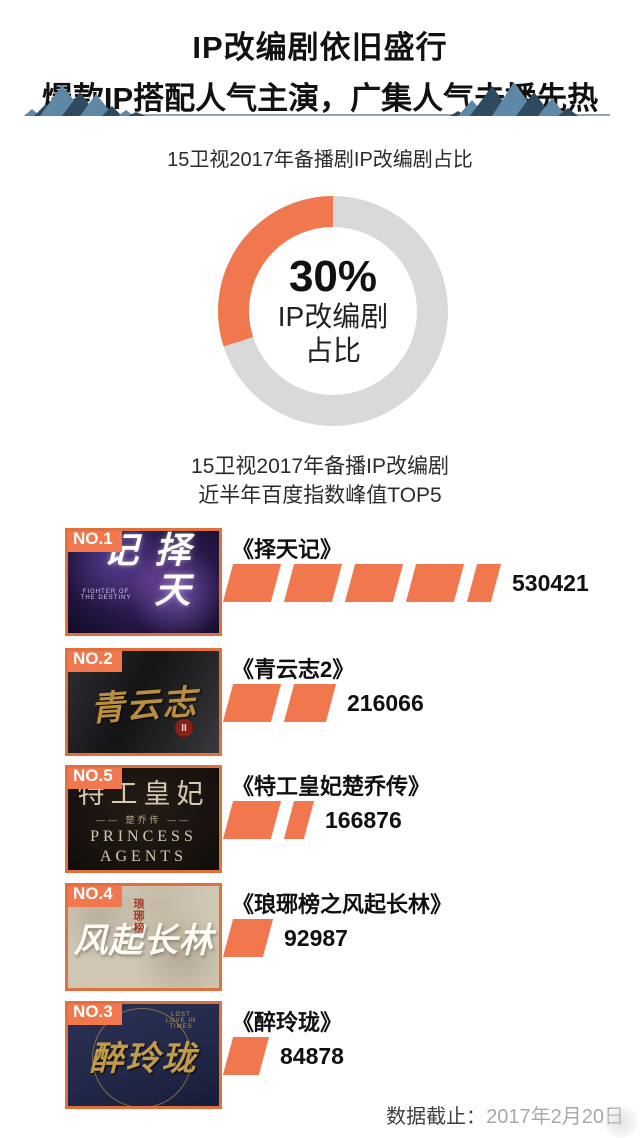 This screenshot has height=1138, width=640. What do you see at coordinates (385, 702) in the screenshot?
I see `index-value: 216066` at bounding box center [385, 702].